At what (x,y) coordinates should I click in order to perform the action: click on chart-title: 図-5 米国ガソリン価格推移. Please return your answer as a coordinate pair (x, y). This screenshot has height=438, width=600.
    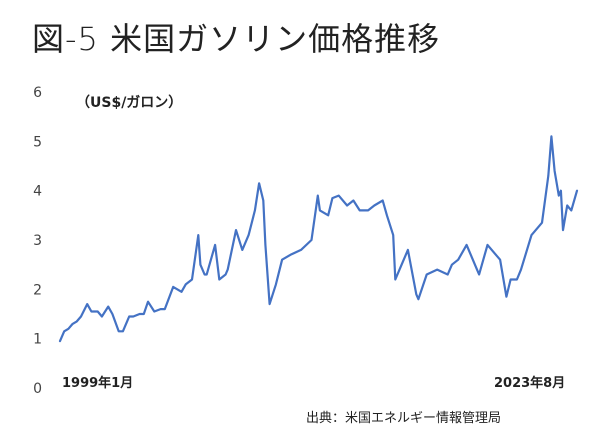
    Looking at the image, I should click on (236, 39).